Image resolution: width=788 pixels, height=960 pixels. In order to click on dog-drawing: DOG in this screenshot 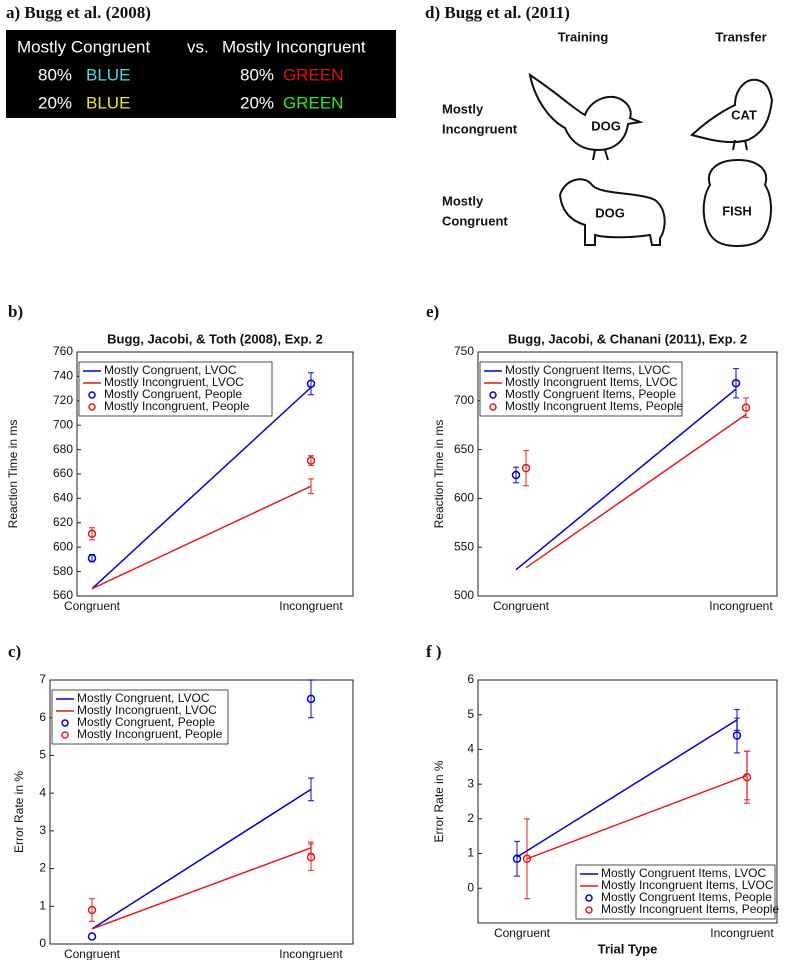, I will do `click(612, 212)`.